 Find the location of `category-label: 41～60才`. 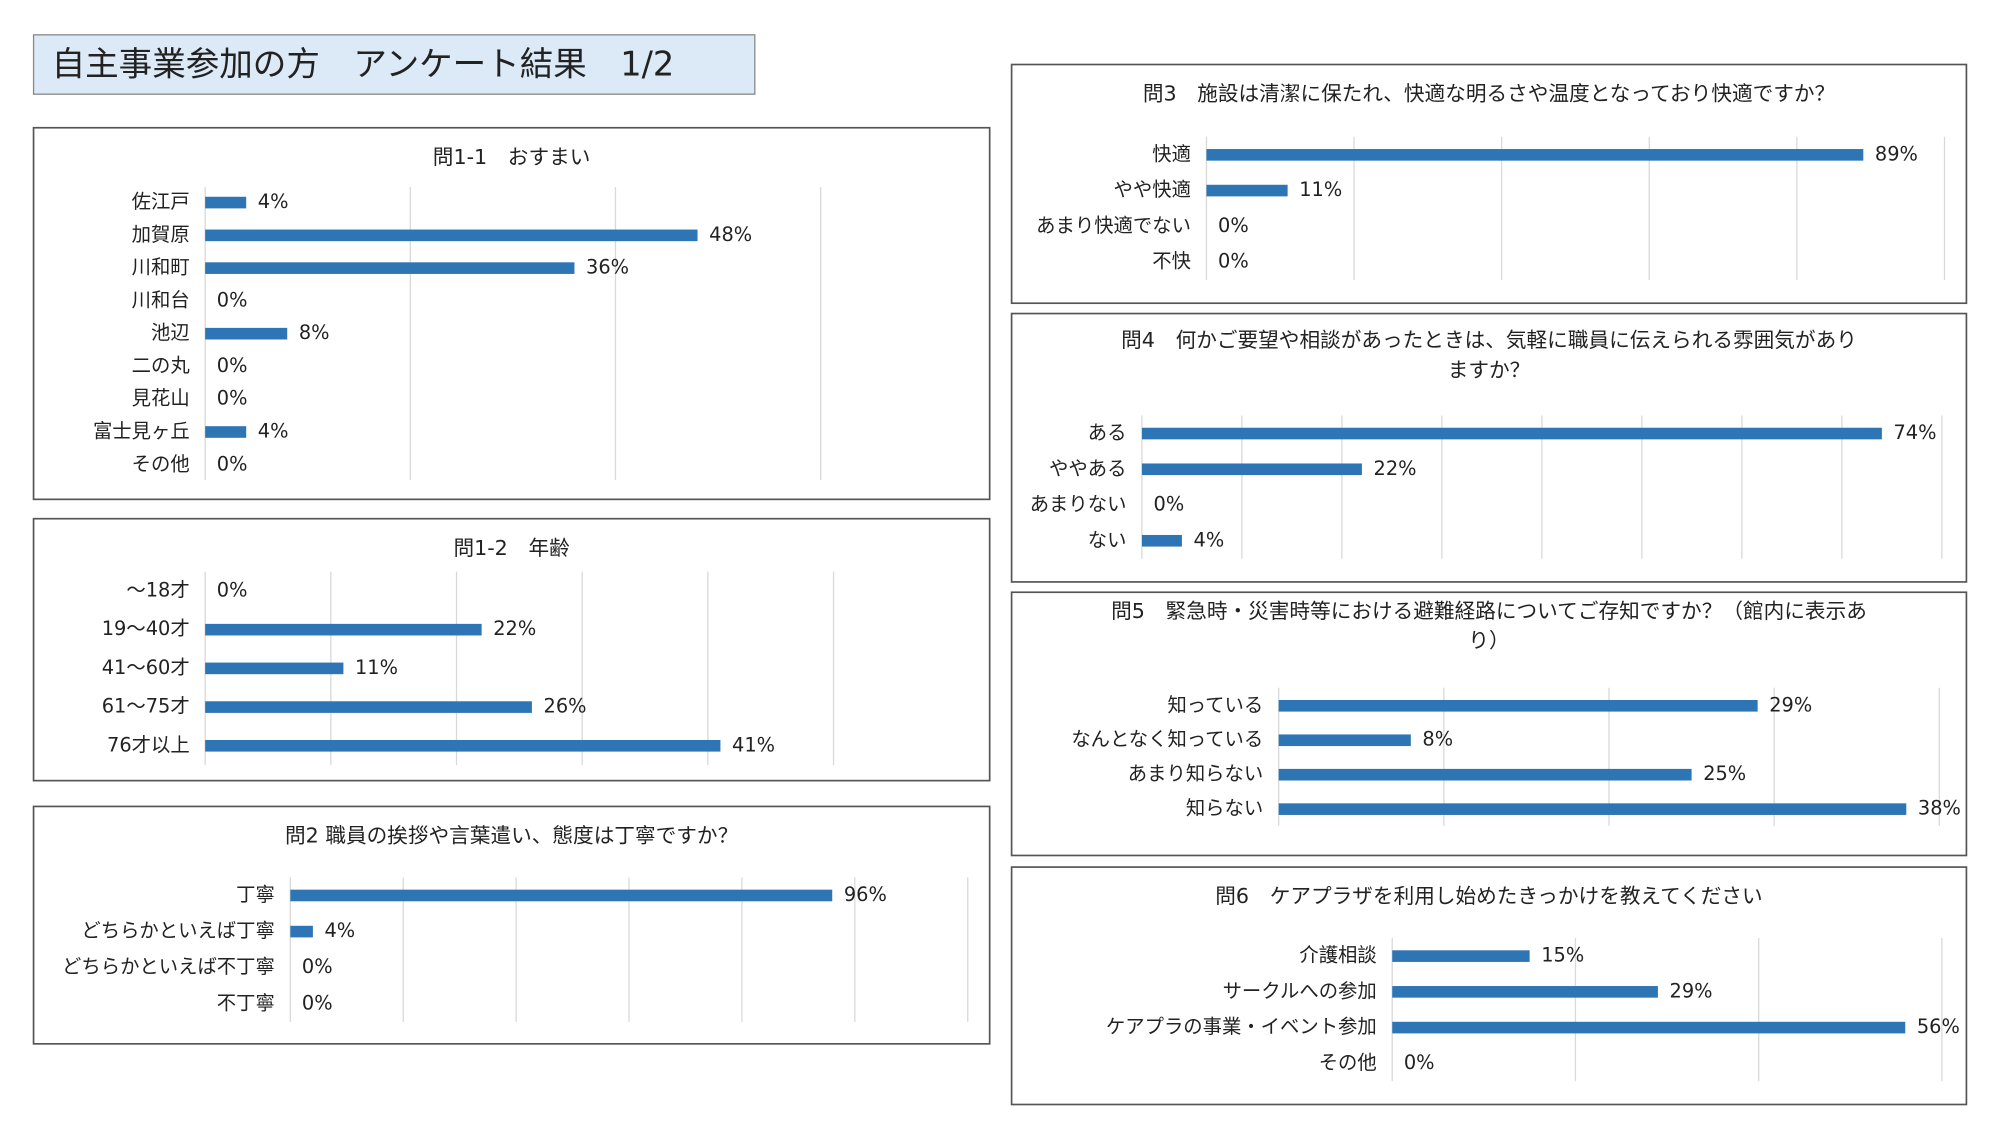

category-label: 41～60才 is located at coordinates (146, 667).